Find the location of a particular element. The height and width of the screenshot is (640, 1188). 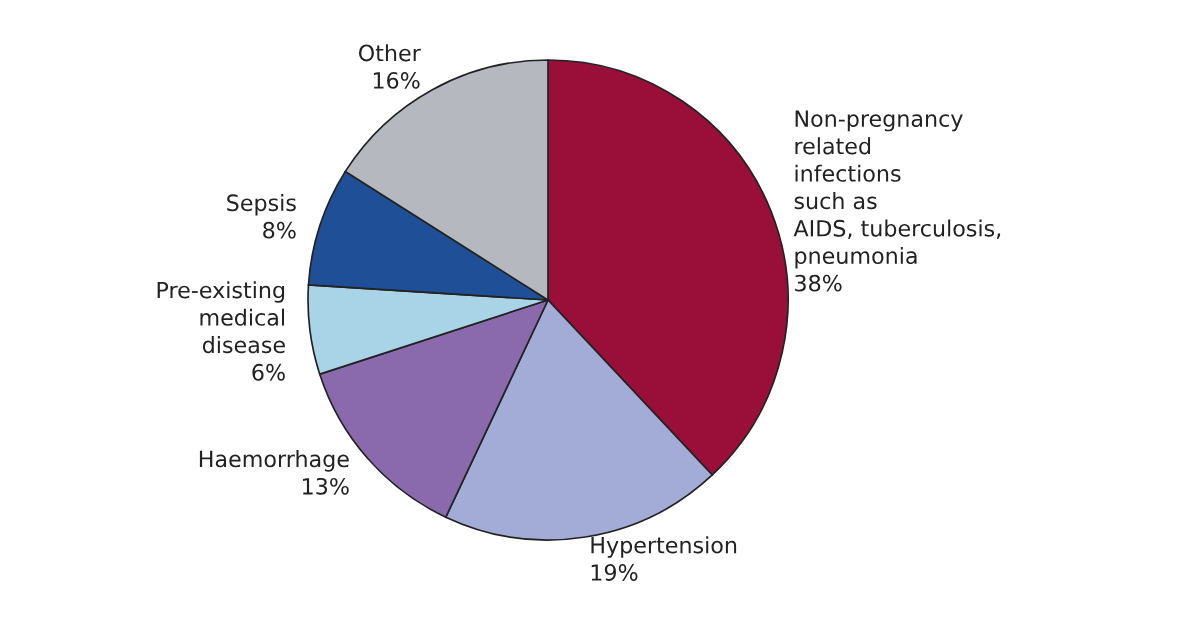

slice-label: Pre-existing medical disease is located at coordinates (221, 317).